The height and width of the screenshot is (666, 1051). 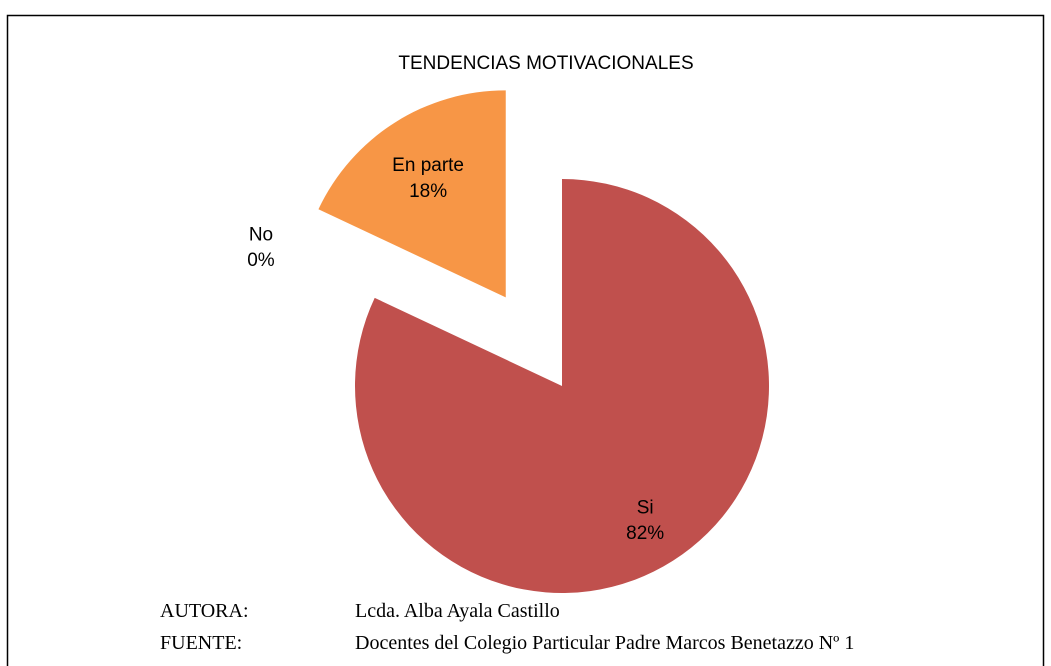 What do you see at coordinates (261, 248) in the screenshot?
I see `slice-label: No 0%` at bounding box center [261, 248].